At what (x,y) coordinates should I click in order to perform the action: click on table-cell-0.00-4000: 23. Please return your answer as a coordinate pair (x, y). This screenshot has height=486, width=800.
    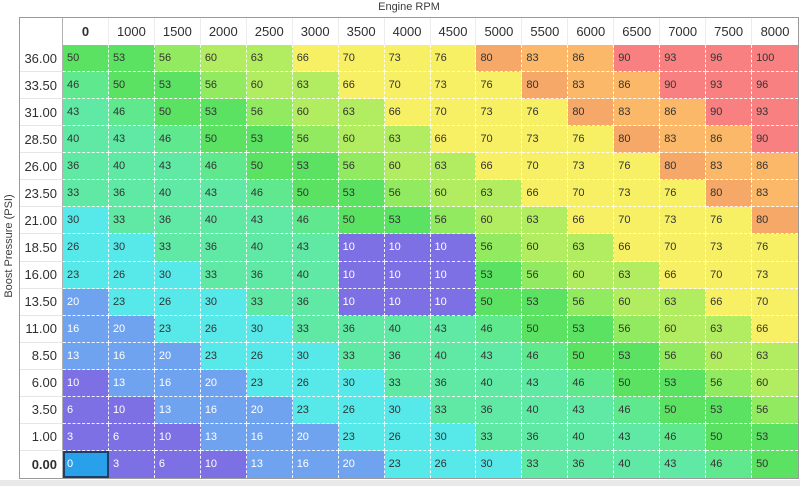
    Looking at the image, I should click on (407, 464).